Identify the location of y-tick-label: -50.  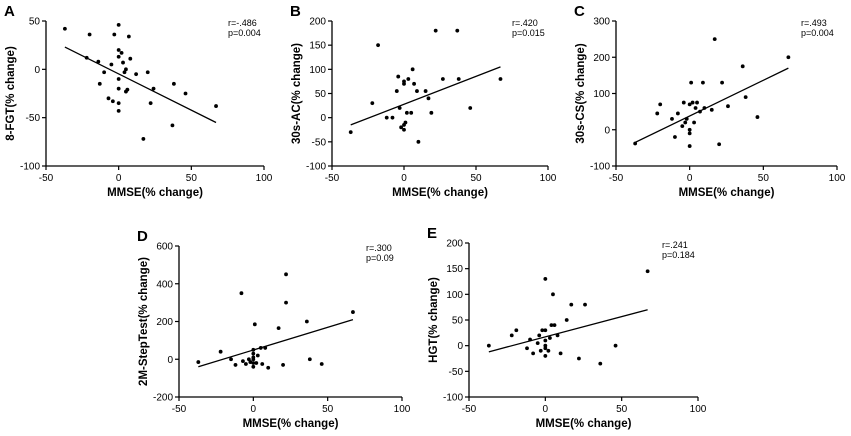
(319, 142).